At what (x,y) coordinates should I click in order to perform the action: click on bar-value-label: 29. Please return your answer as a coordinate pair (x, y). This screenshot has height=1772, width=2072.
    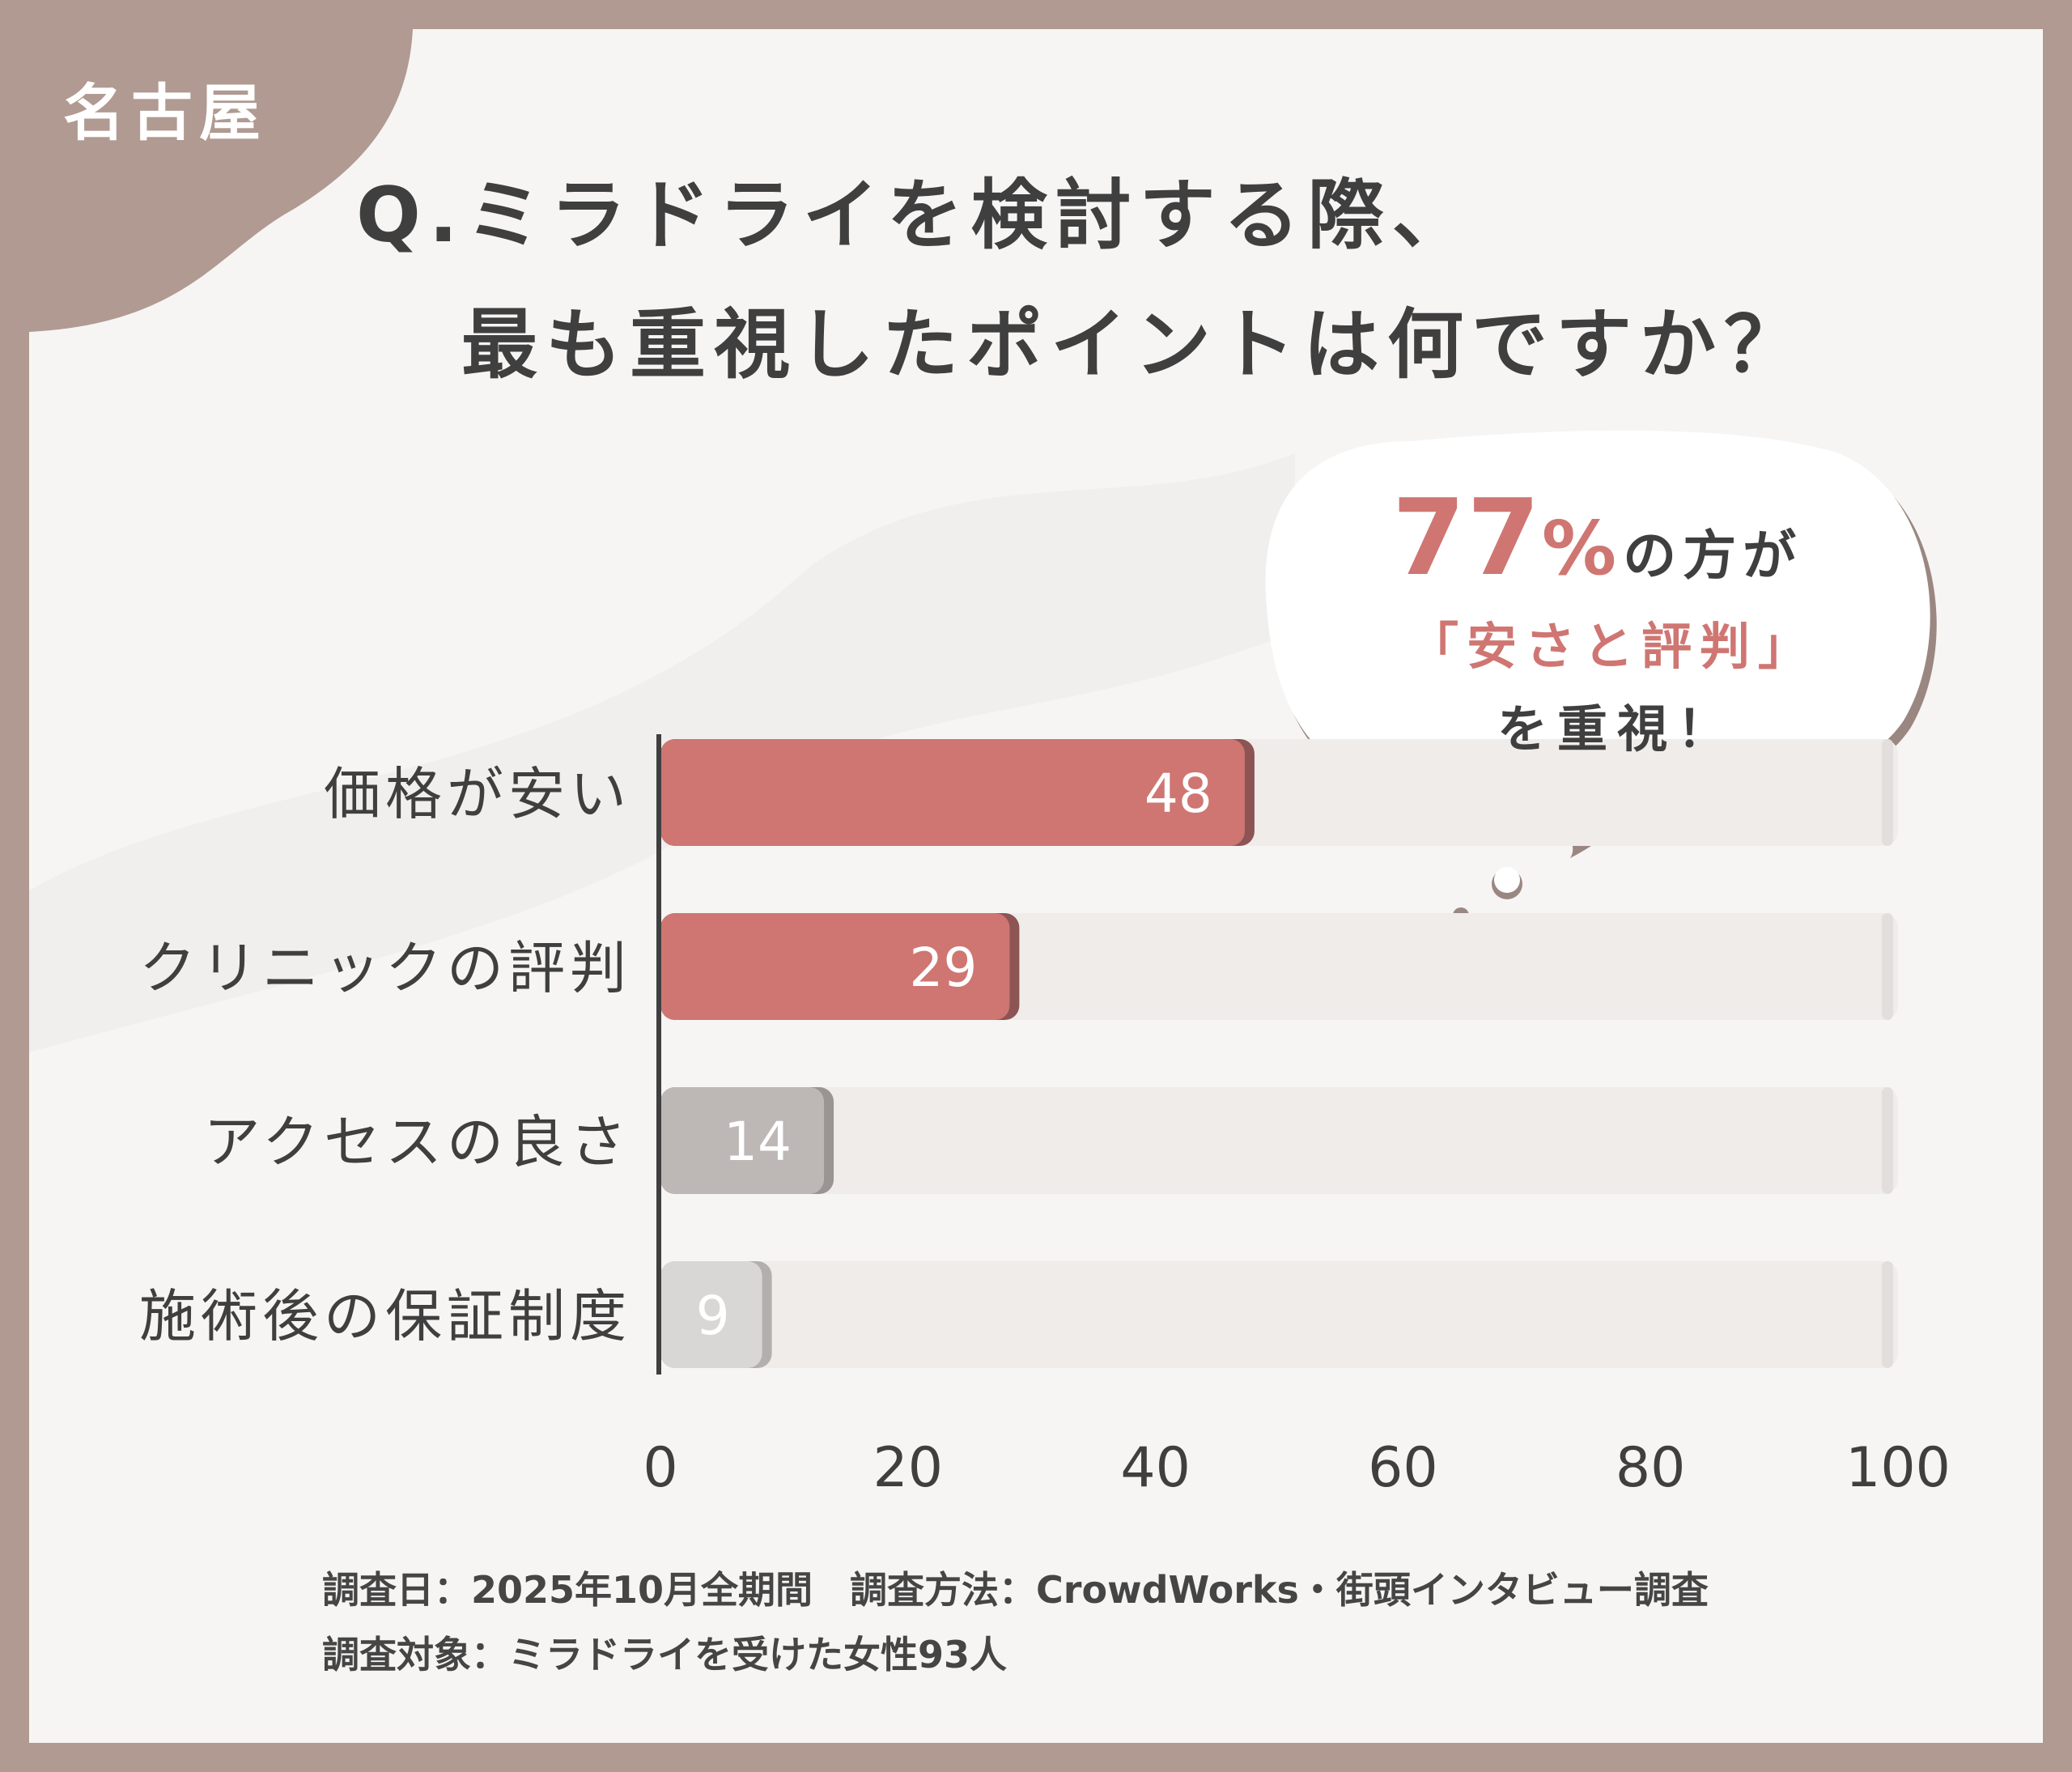
    Looking at the image, I should click on (943, 968).